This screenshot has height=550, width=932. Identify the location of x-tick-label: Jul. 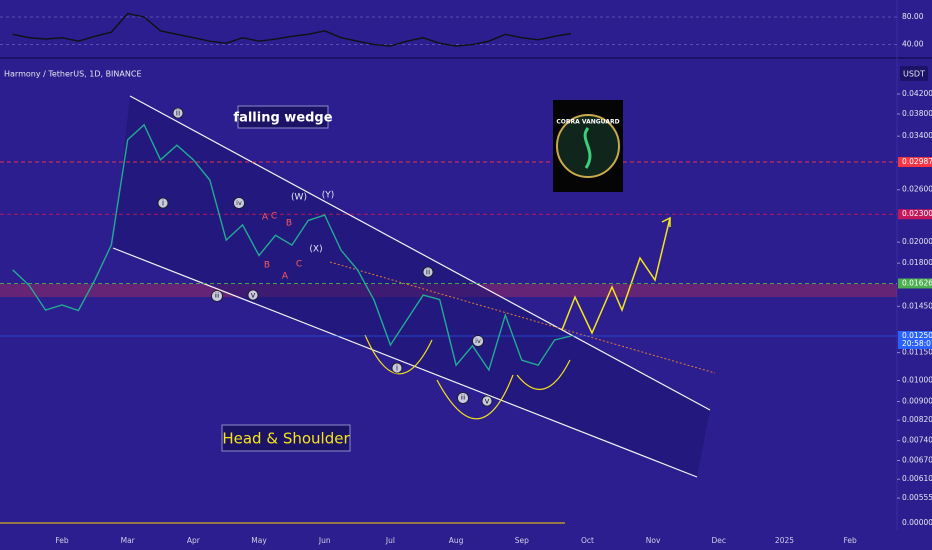
(390, 540).